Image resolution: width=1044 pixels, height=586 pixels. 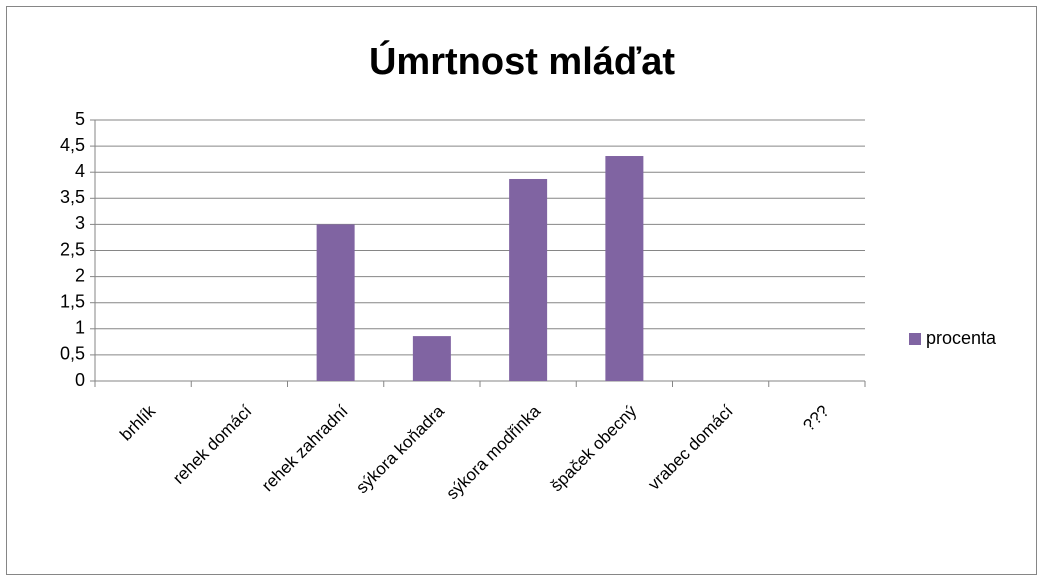 What do you see at coordinates (72, 354) in the screenshot?
I see `y-tick-label: 0,5` at bounding box center [72, 354].